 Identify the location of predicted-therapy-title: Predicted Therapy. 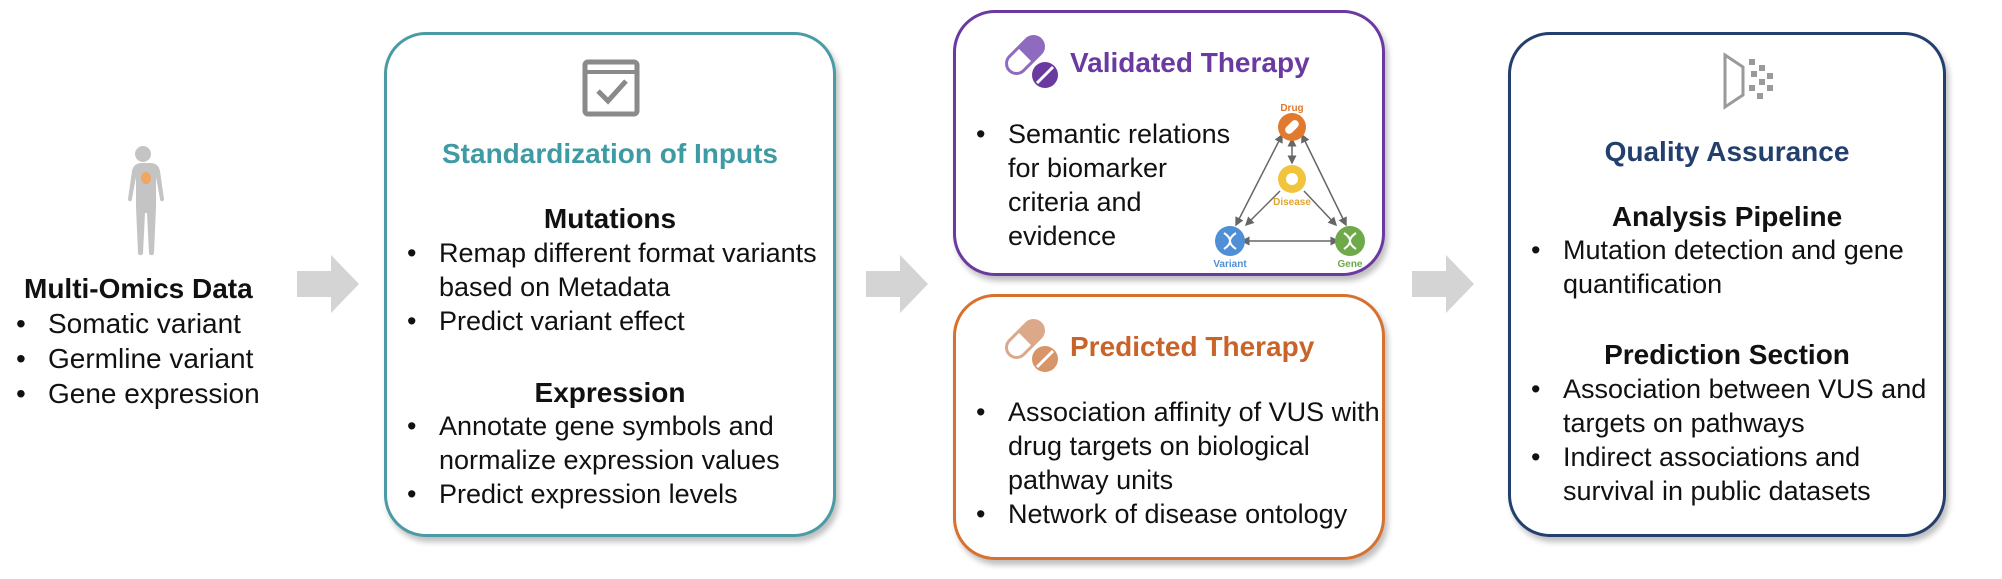
(1192, 346).